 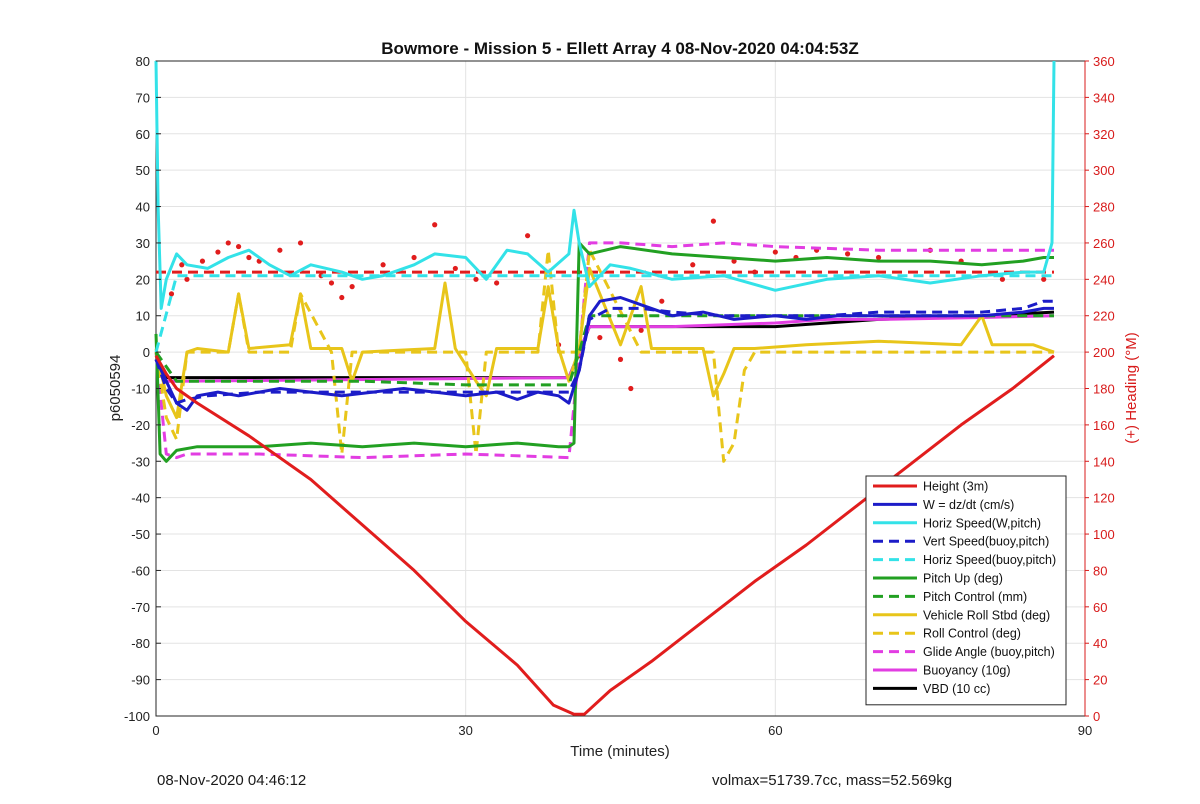 What do you see at coordinates (1104, 170) in the screenshot?
I see `y2-tick-label: 300` at bounding box center [1104, 170].